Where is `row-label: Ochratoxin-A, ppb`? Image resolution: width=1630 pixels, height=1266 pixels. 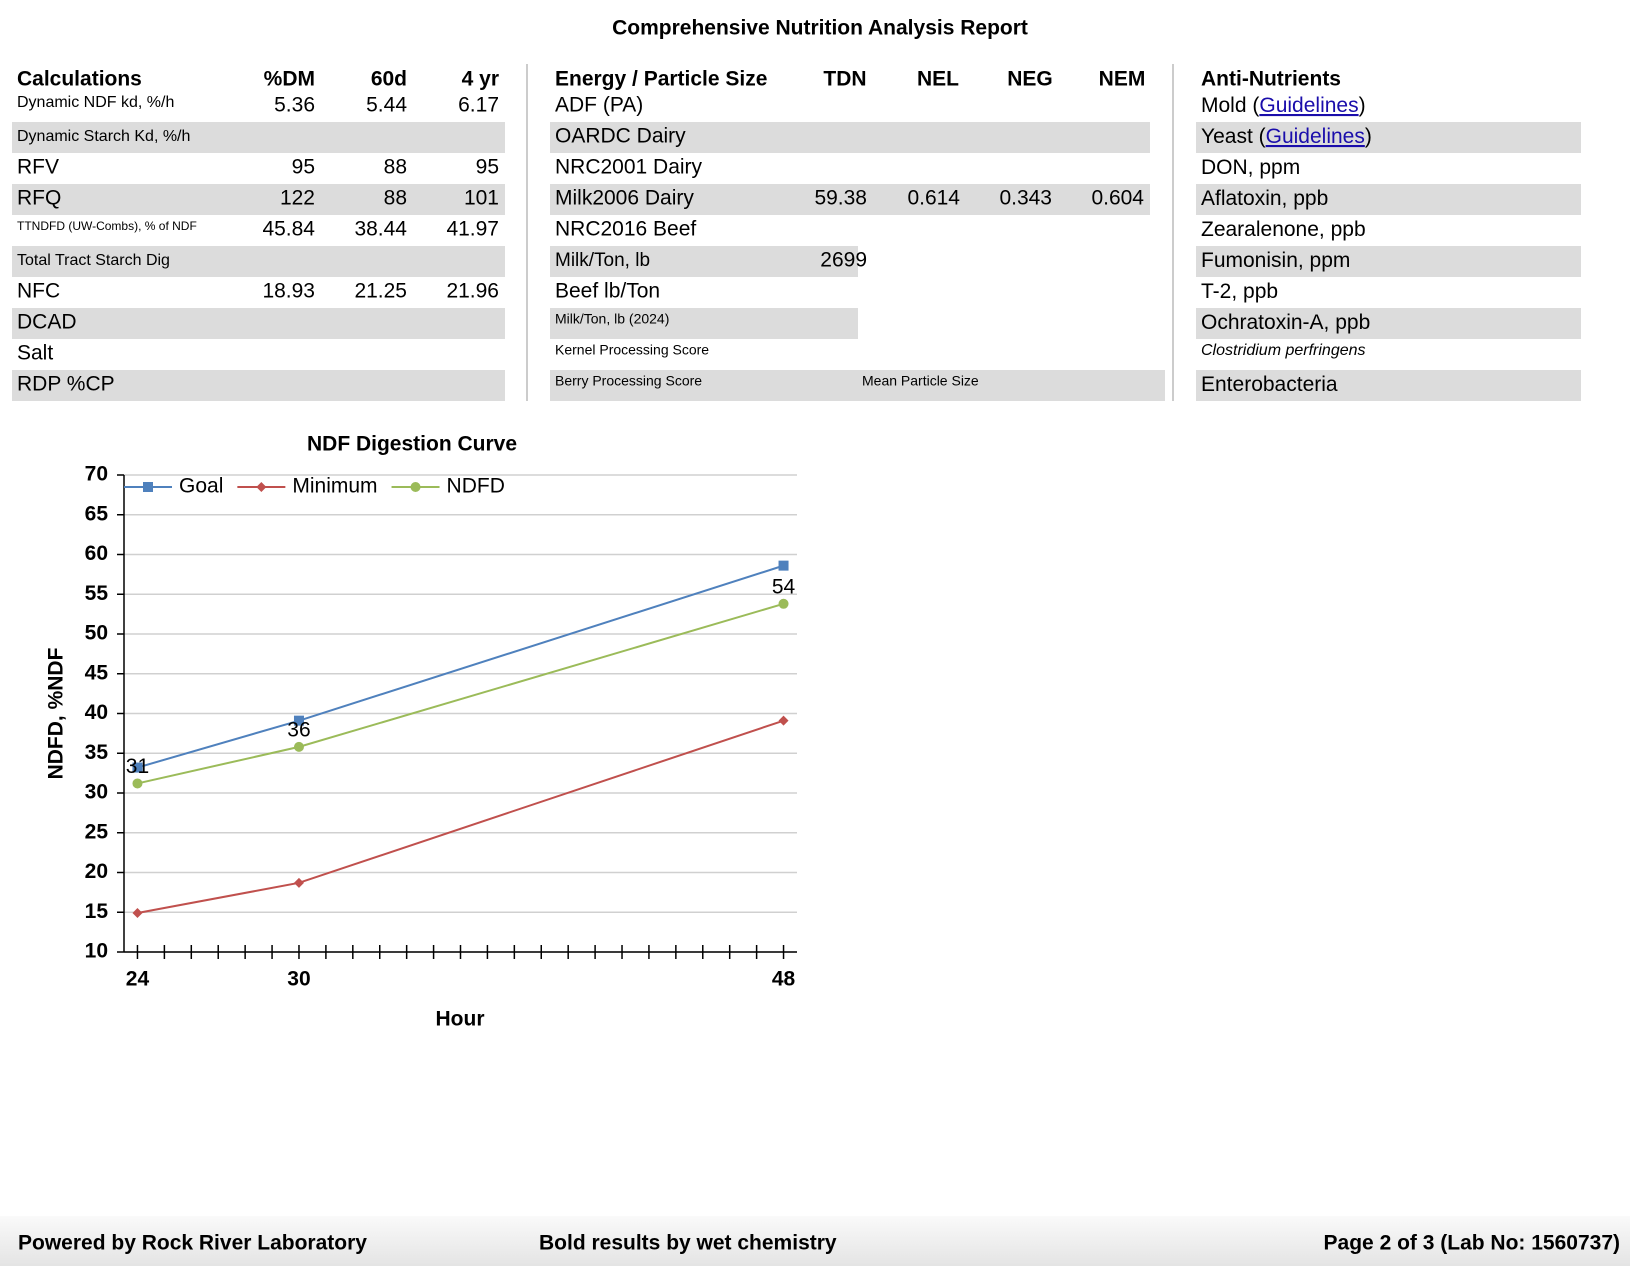
row-label: Ochratoxin-A, ppb is located at coordinates (1285, 322).